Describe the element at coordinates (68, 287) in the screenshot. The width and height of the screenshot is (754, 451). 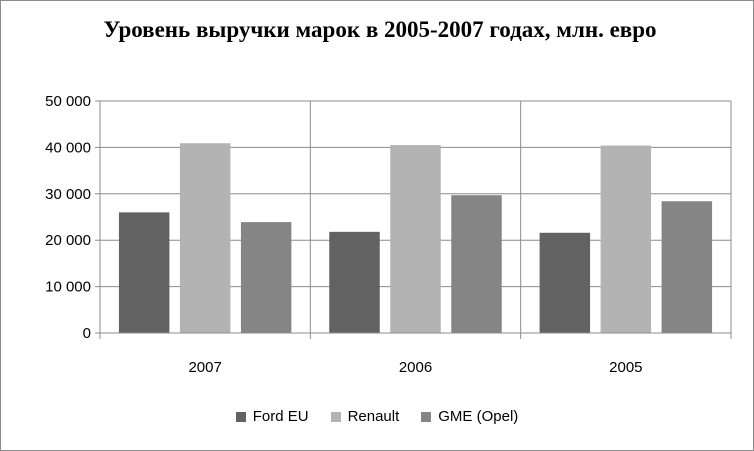
I see `y-tick-label: 10 000` at that location.